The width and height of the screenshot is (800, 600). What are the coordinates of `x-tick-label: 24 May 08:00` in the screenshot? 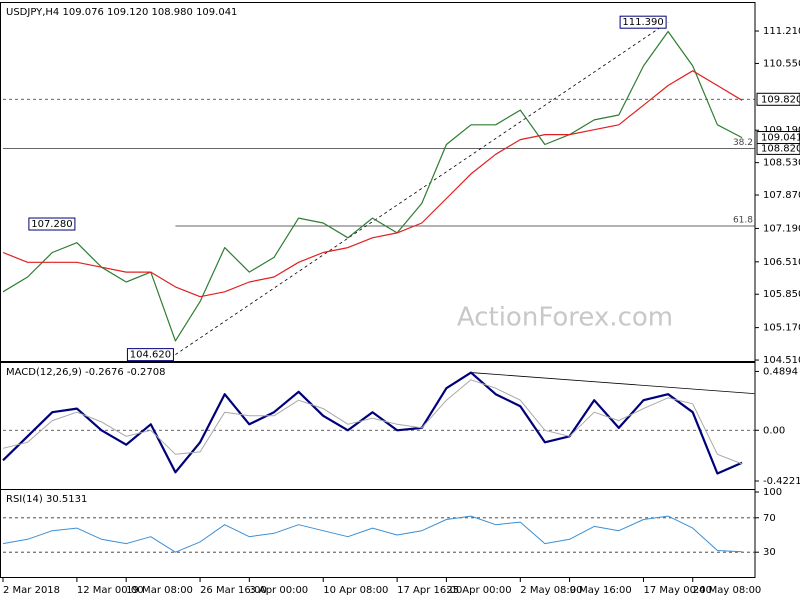 It's located at (727, 590).